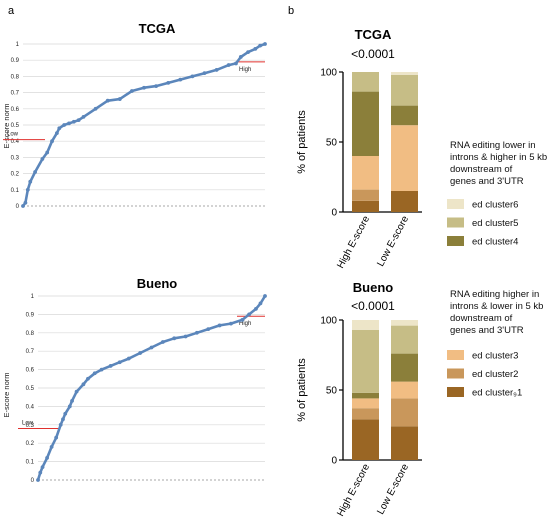  I want to click on y-tick-label: 0.1, so click(30, 463).